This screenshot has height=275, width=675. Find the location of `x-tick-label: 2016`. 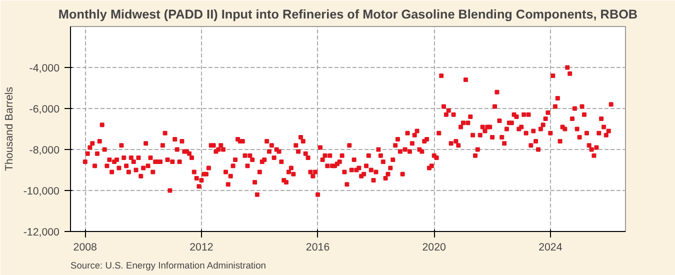

x-tick-label: 2016 is located at coordinates (318, 248).